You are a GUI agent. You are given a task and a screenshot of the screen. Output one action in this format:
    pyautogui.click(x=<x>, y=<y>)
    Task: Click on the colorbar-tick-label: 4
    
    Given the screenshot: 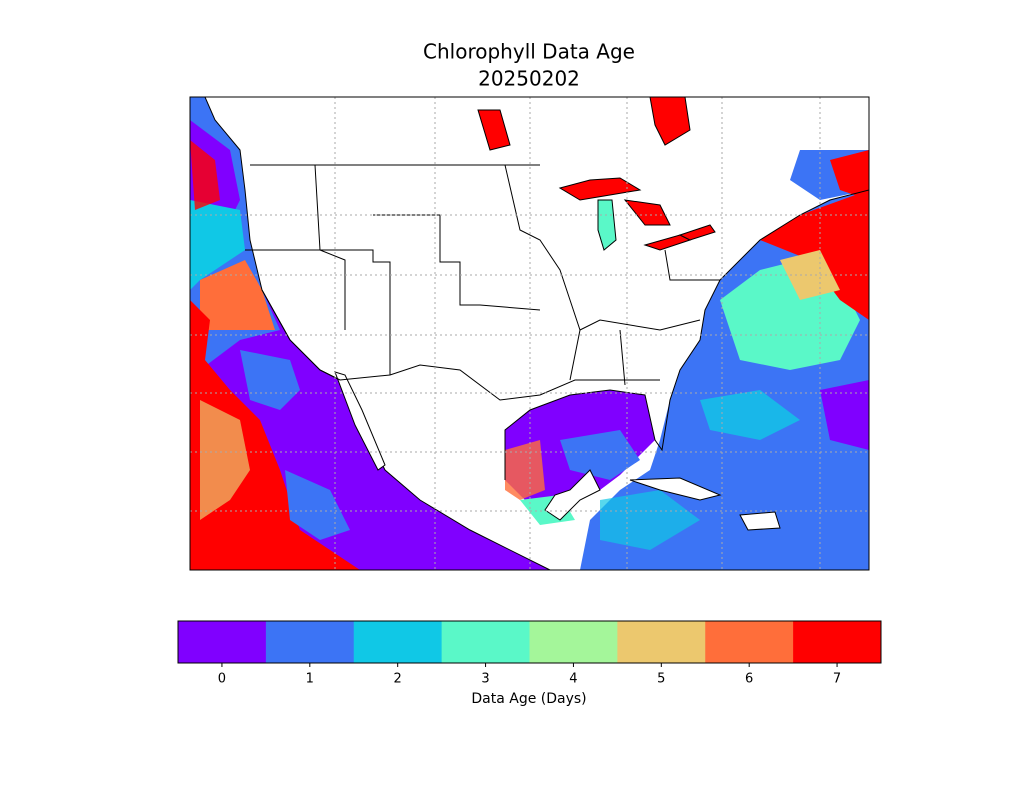 What is the action you would take?
    pyautogui.click(x=573, y=679)
    